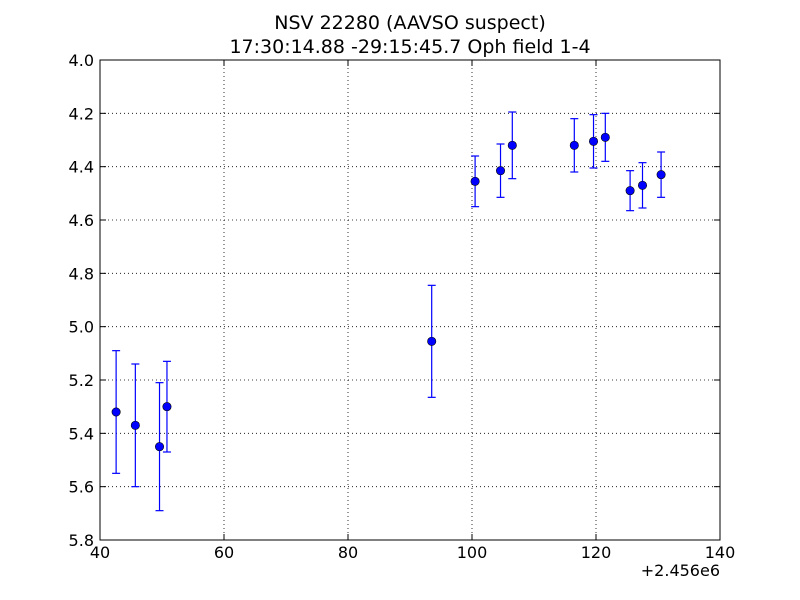 This screenshot has width=800, height=600. Describe the element at coordinates (81, 220) in the screenshot. I see `y-tick-label: 4.6` at that location.